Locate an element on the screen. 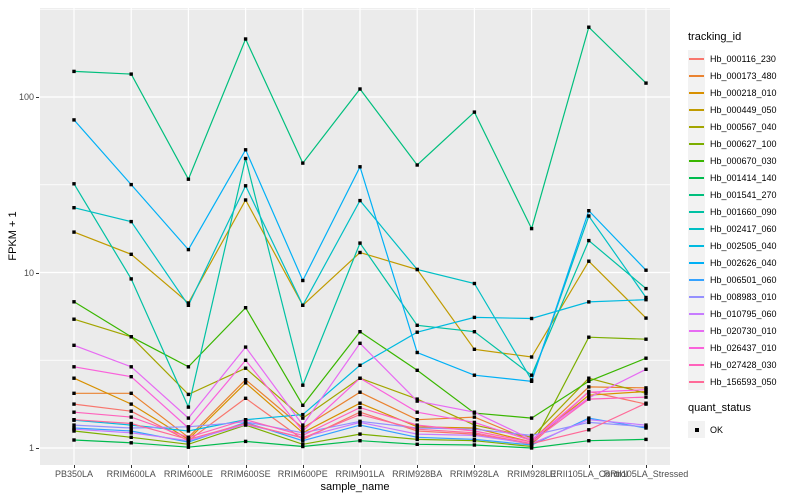  legend-item-Hb_008983_010: Hb_008983_010 is located at coordinates (744, 296).